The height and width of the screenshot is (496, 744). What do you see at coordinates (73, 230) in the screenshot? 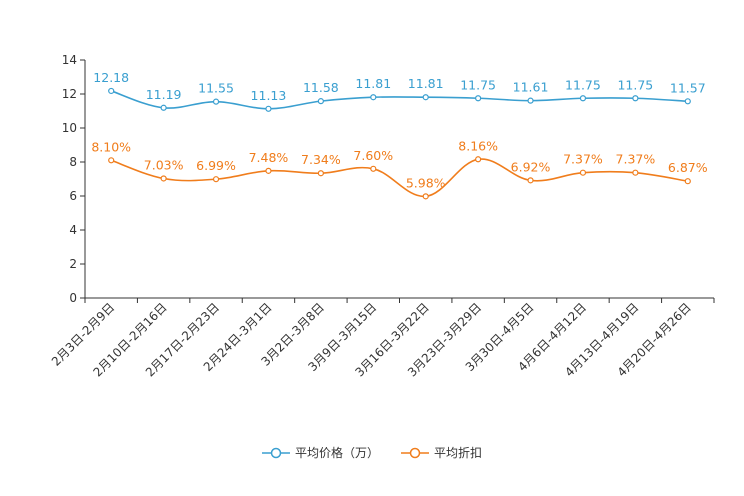
I see `y-tick-label: 4` at bounding box center [73, 230].